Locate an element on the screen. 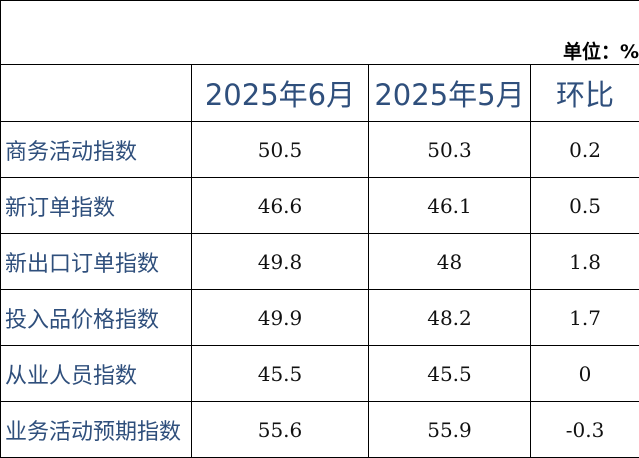 The image size is (639, 458). row-label: 业务活动预期指数 is located at coordinates (96, 430).